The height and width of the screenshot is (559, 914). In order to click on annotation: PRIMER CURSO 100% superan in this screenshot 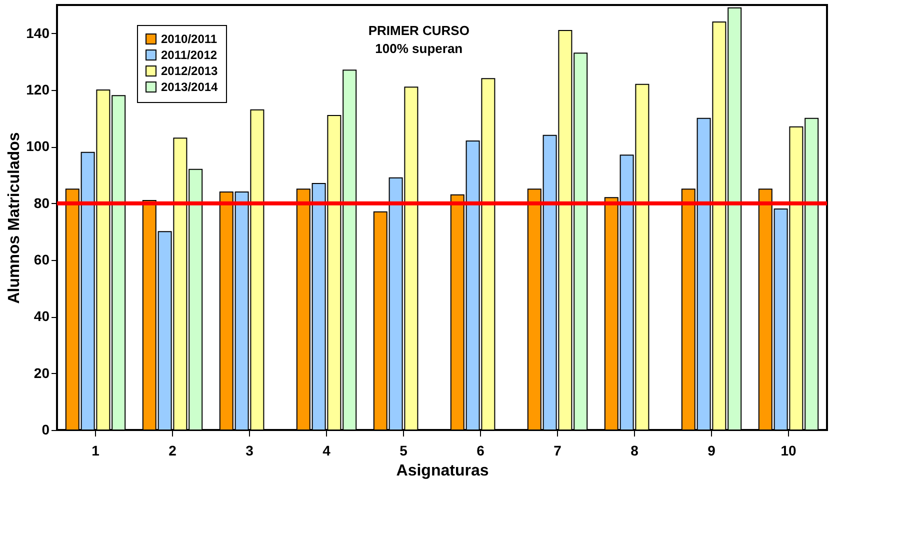, I will do `click(419, 39)`.